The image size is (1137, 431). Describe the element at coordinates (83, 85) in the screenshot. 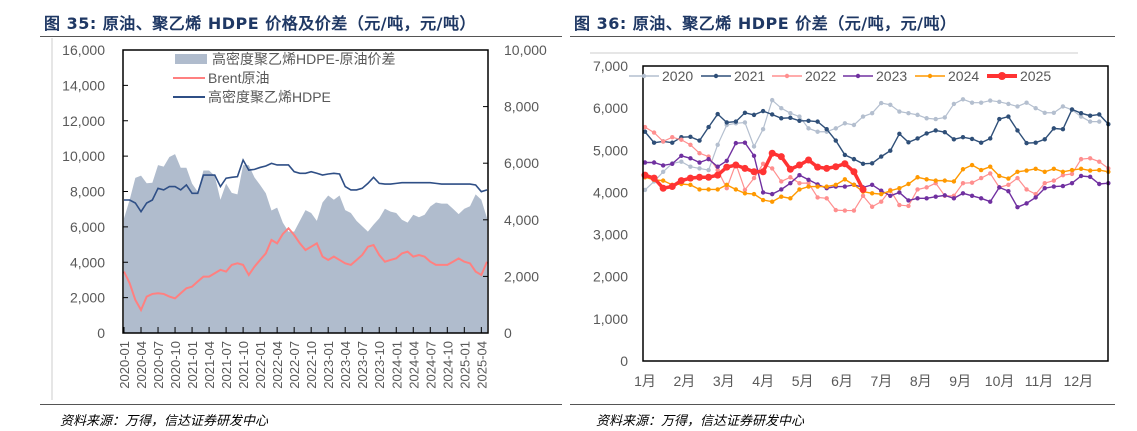

I see `y-tick-label: 14,000` at that location.